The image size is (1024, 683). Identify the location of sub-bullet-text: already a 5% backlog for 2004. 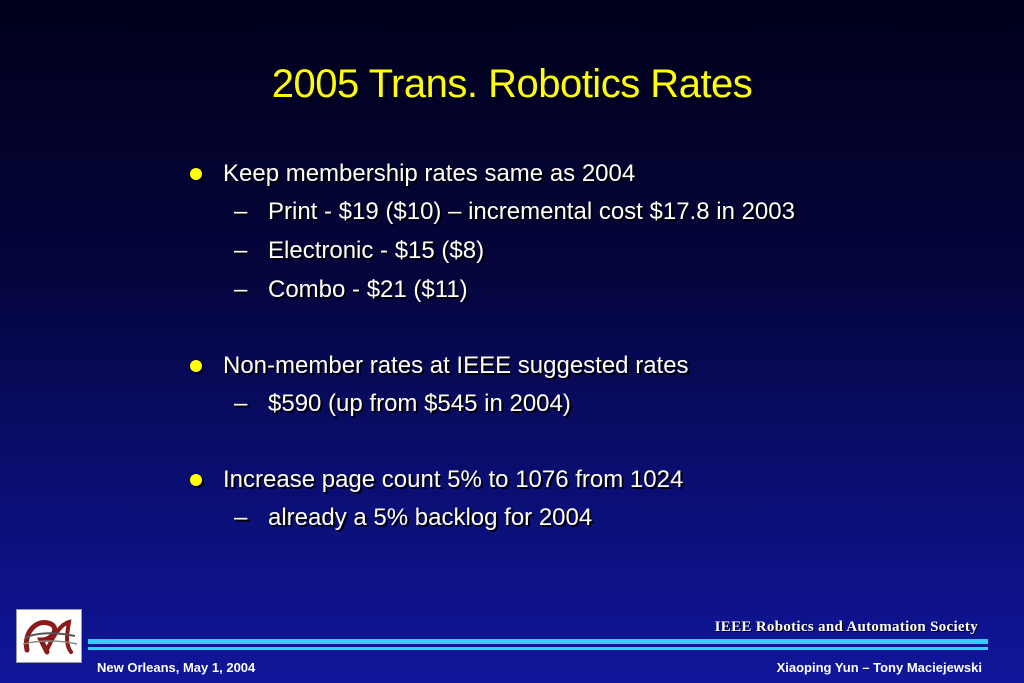
(430, 517).